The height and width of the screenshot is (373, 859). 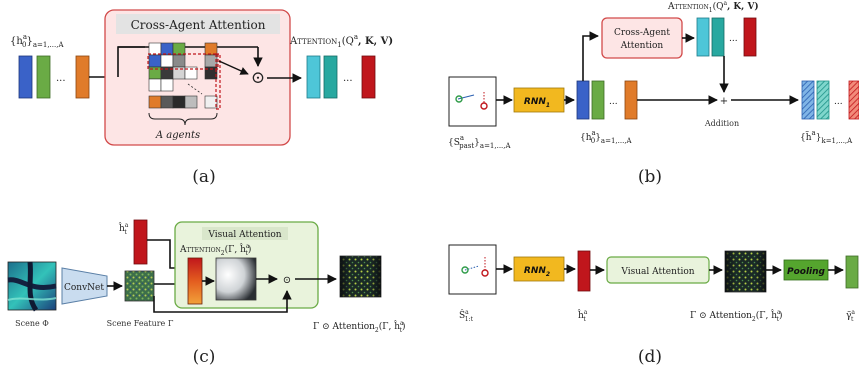 I want to click on hidden-states-label: {ha 0}a=1,...,A, so click(x=606, y=137).